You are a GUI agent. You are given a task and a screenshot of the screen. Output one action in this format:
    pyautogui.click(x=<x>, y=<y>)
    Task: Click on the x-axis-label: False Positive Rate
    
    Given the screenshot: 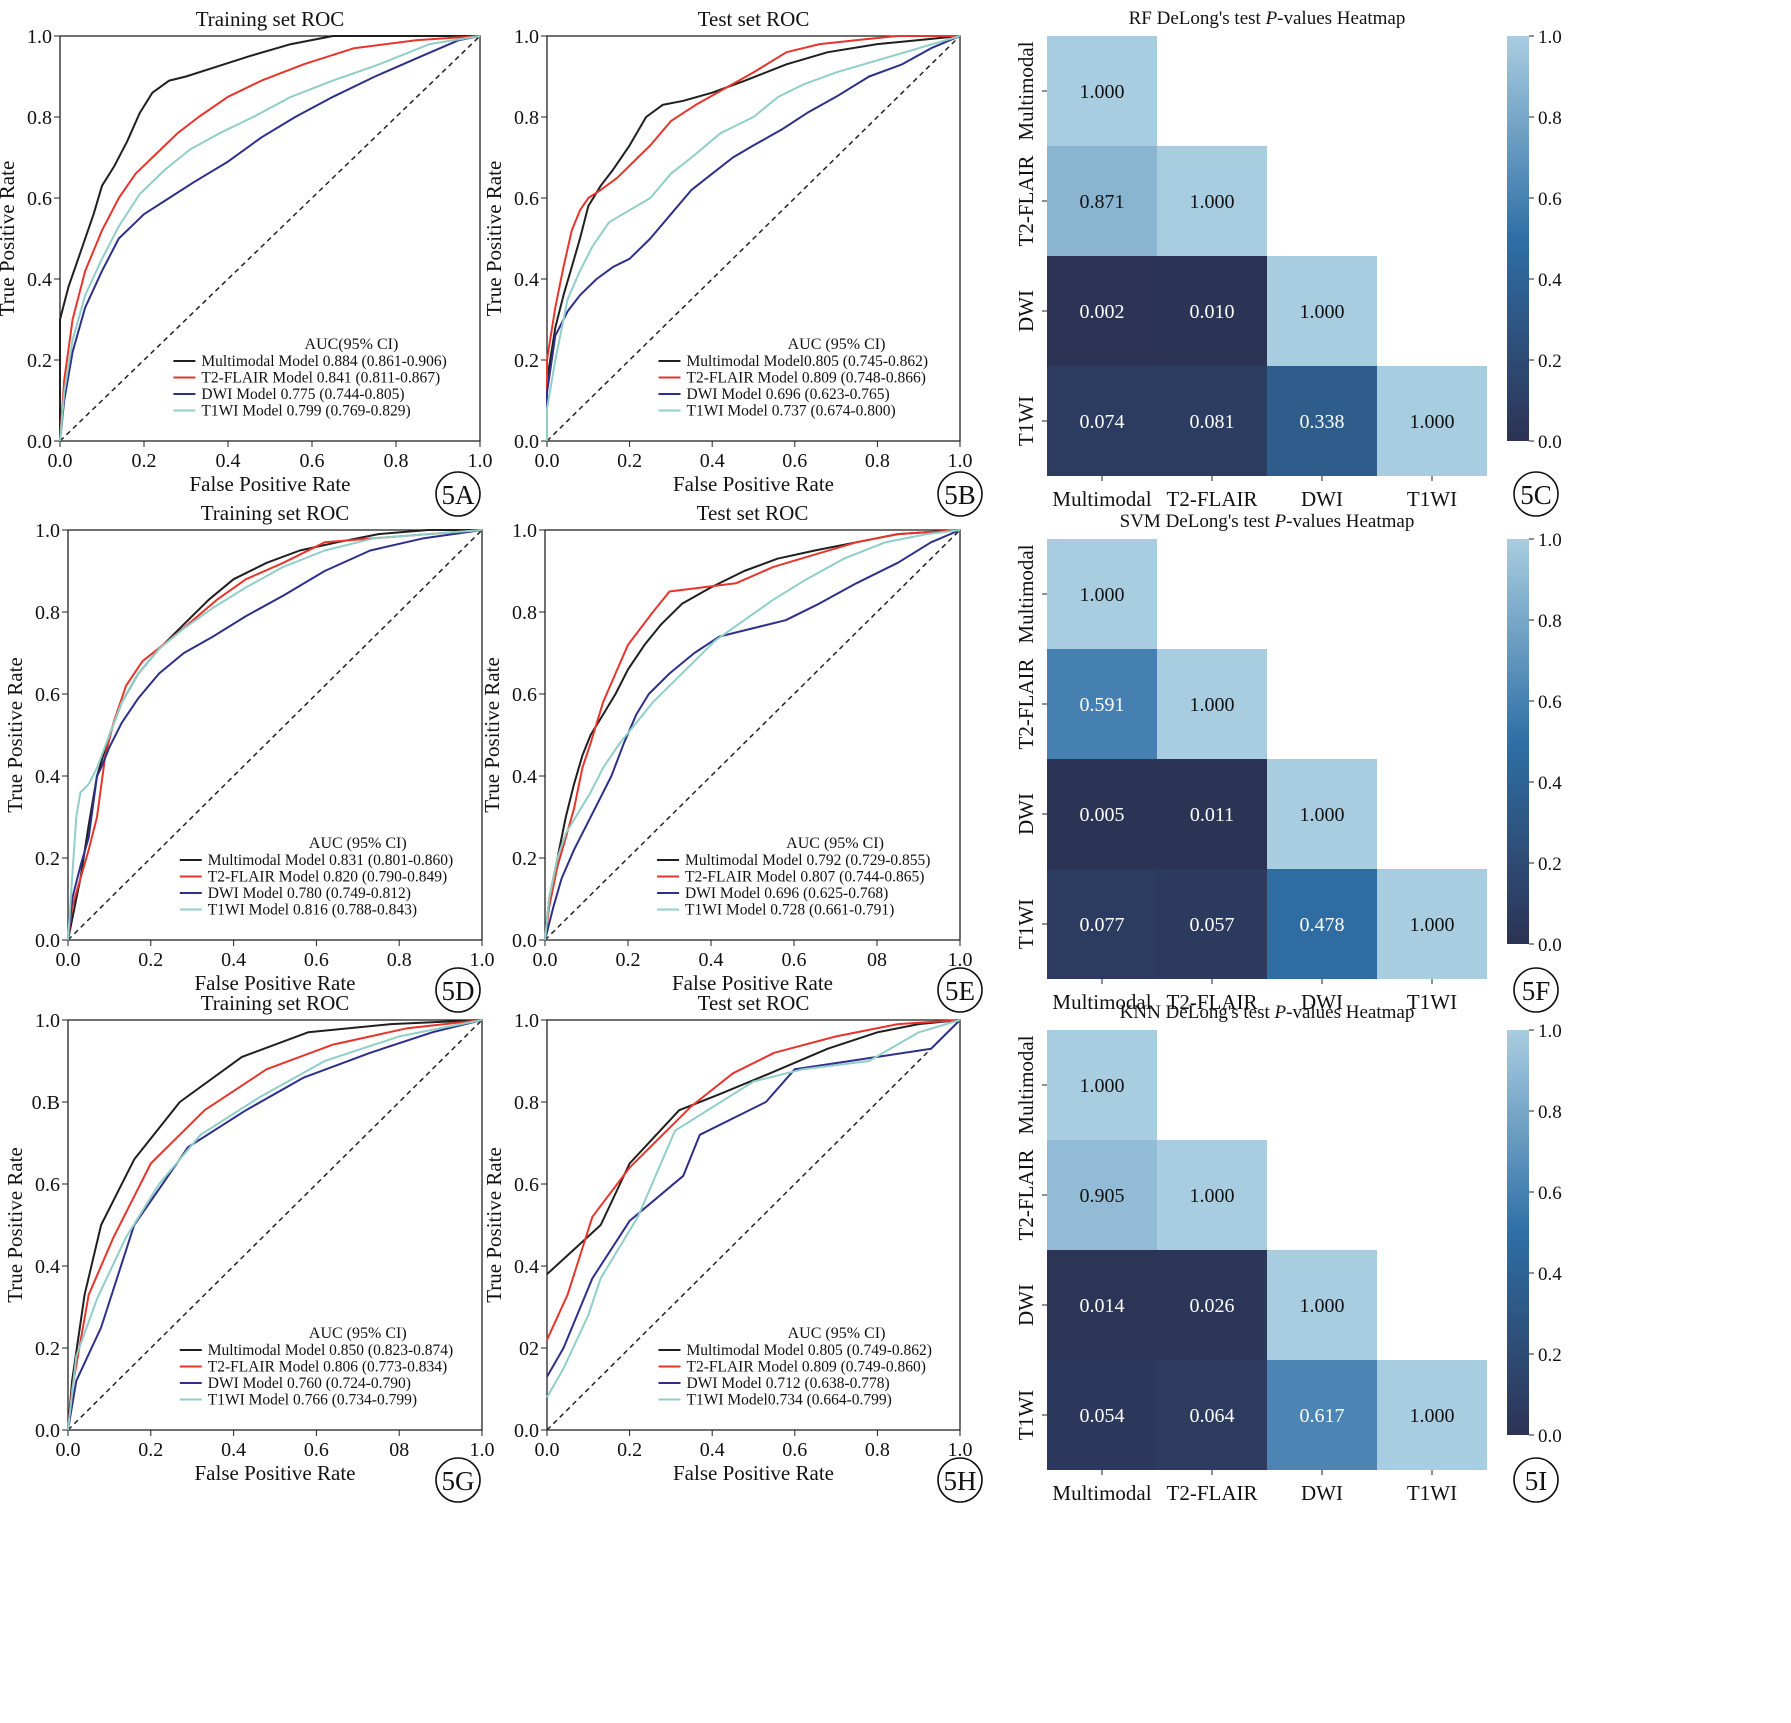 What is the action you would take?
    pyautogui.click(x=270, y=484)
    